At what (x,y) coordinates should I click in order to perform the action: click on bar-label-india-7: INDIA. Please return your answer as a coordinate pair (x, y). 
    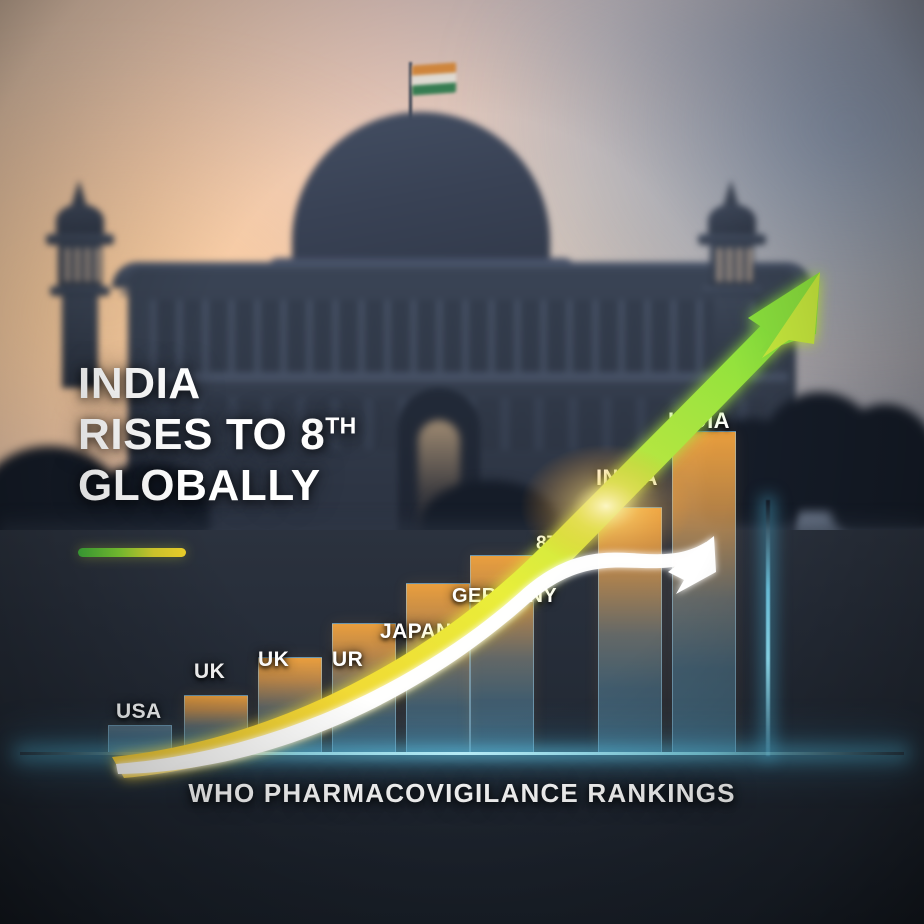
    Looking at the image, I should click on (627, 477).